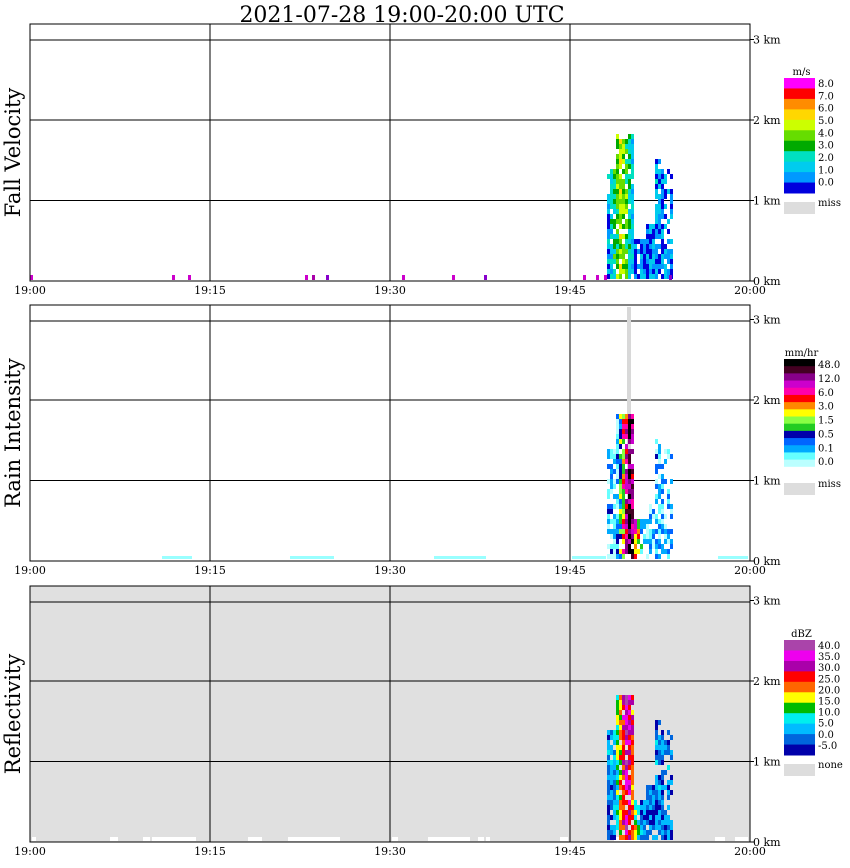 This screenshot has width=850, height=868. Describe the element at coordinates (767, 201) in the screenshot. I see `height-tick-label: 1 km` at that location.